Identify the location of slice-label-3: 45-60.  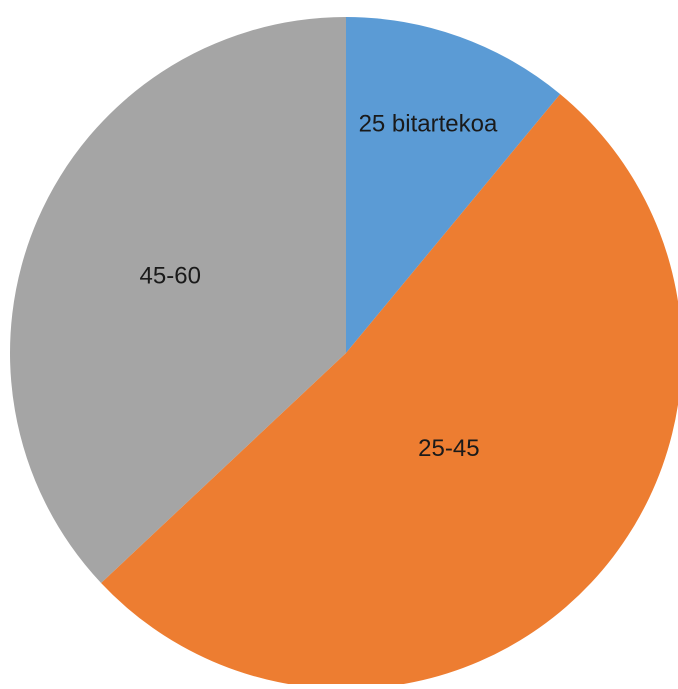
(170, 275).